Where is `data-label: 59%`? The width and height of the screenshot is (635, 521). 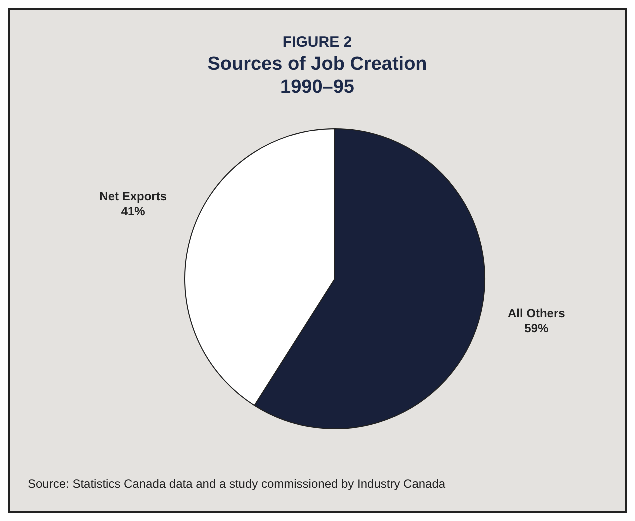
data-label: 59% is located at coordinates (536, 329).